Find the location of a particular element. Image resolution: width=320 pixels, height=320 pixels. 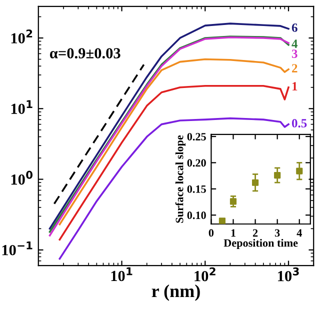

y-tick-label: 0.25 is located at coordinates (196, 136).